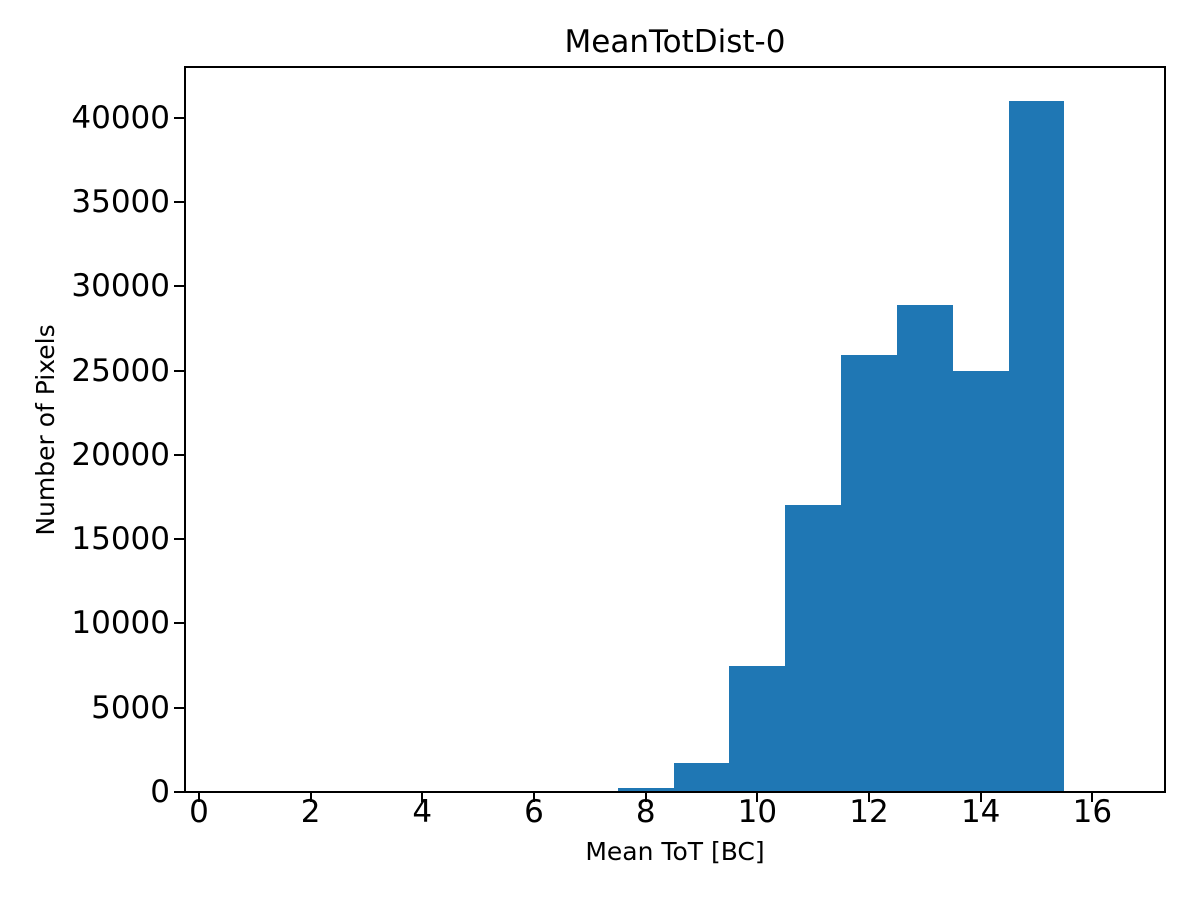 This screenshot has width=1200, height=900. Describe the element at coordinates (422, 812) in the screenshot. I see `x-tick-label: 4` at that location.